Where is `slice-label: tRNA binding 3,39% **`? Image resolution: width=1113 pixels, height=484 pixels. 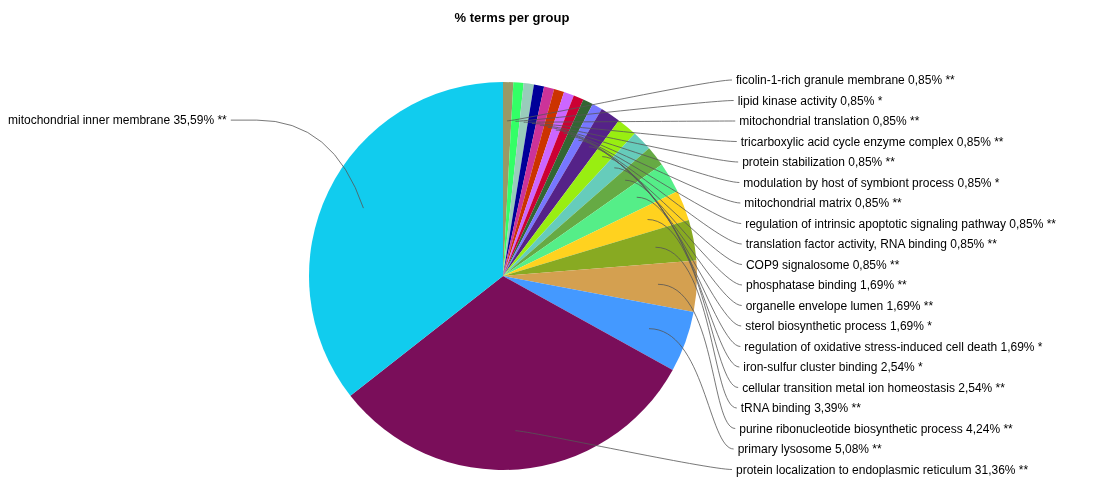
slice-label: tRNA binding 3,39% ** is located at coordinates (801, 408).